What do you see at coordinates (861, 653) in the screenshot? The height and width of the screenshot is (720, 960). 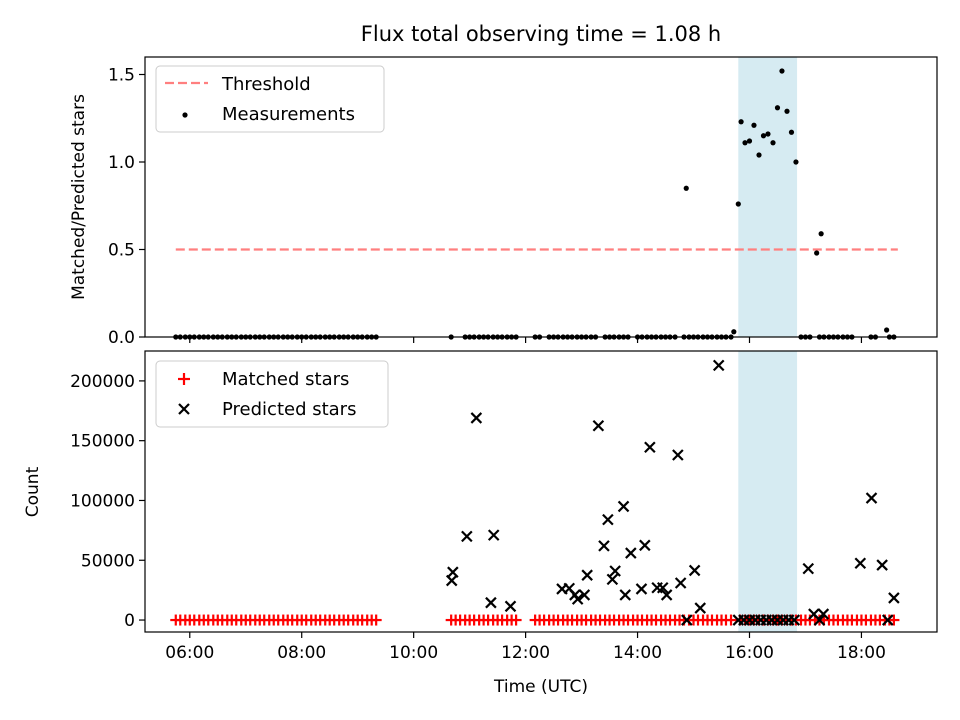 I see `x-tick-label: 18:00` at bounding box center [861, 653].